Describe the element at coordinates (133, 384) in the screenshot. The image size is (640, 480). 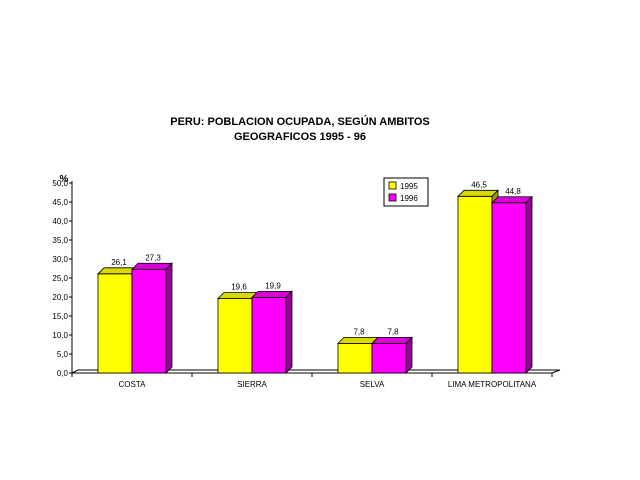
I see `x-tick-label: COSTA` at that location.